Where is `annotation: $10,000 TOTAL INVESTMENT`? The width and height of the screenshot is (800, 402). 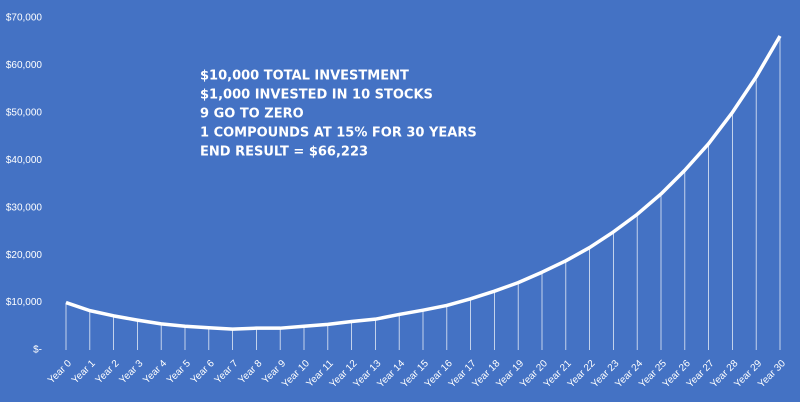 annotation: $10,000 TOTAL INVESTMENT is located at coordinates (304, 76).